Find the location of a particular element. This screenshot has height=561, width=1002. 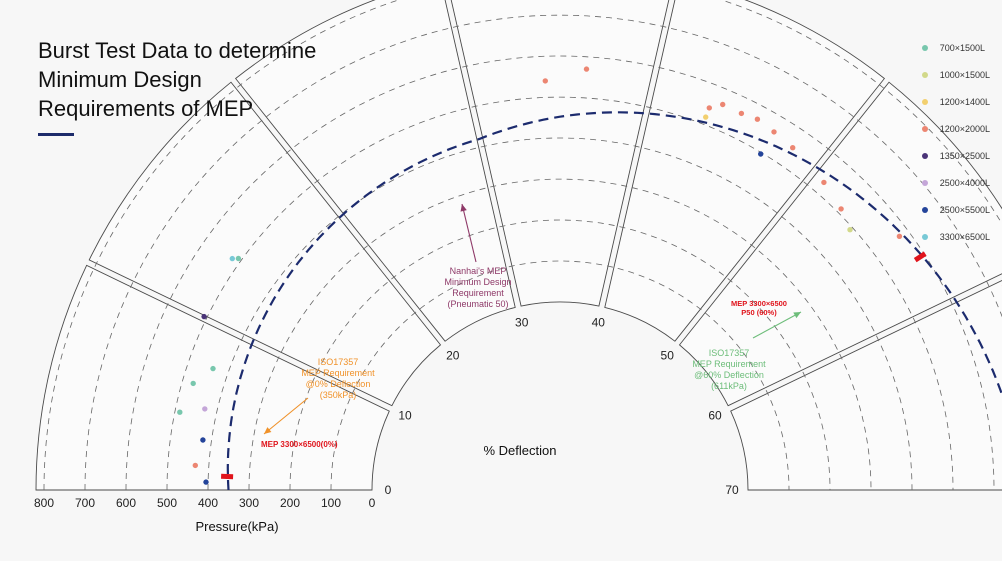

deflection-tick-label: 10 is located at coordinates (405, 415).